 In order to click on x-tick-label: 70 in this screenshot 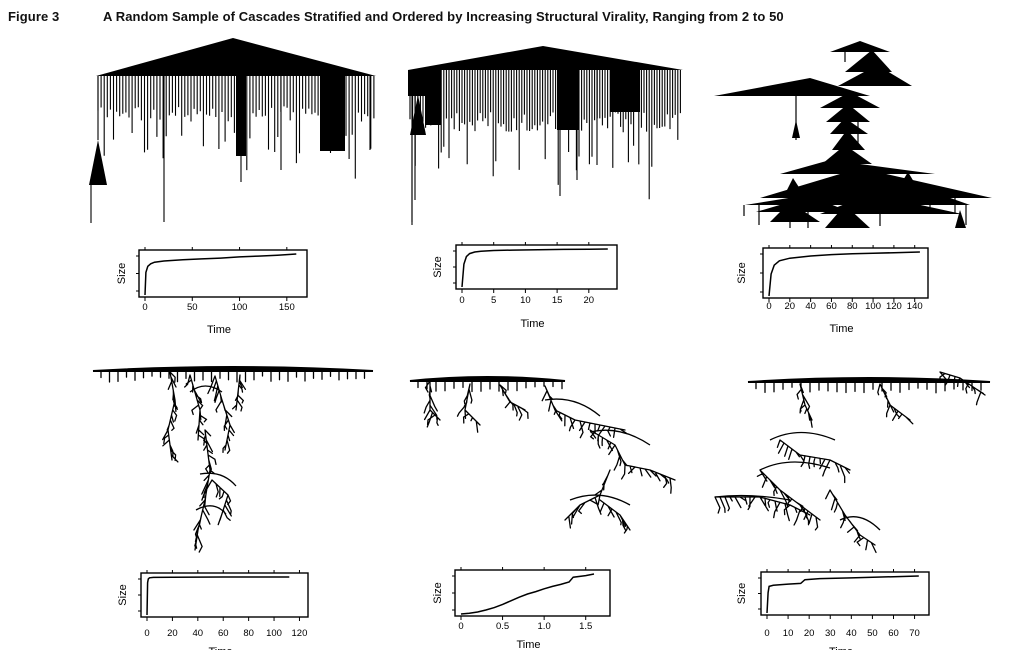, I will do `click(914, 633)`.